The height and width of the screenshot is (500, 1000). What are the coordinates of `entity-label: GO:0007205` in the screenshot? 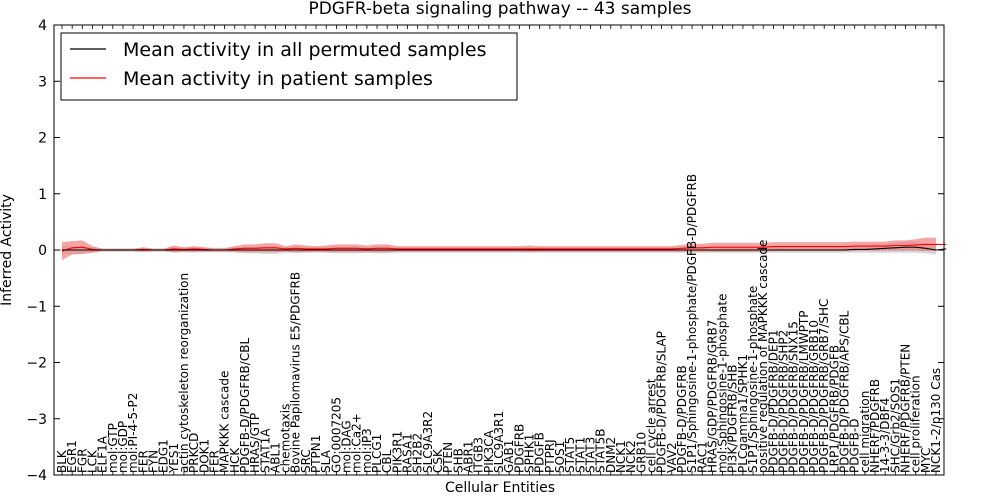 It's located at (336, 435).